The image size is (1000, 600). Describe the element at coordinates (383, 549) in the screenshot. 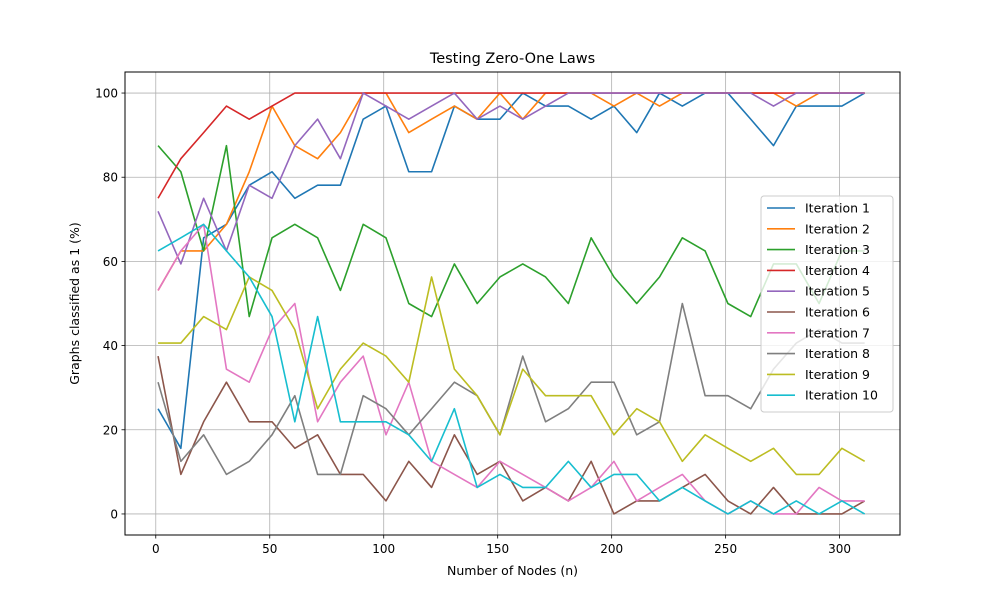

I see `x-tick-label: 100` at that location.